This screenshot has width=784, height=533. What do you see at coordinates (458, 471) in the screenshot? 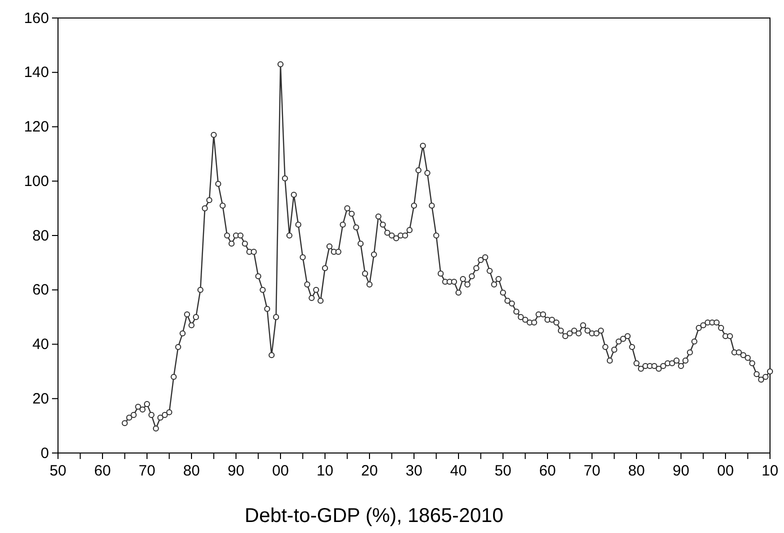
I see `x-tick-label: 40` at bounding box center [458, 471].